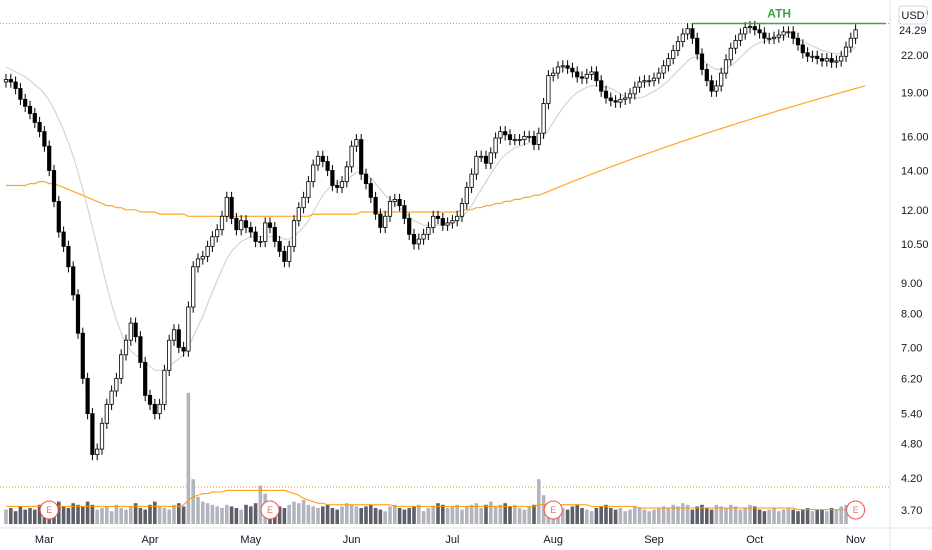 This screenshot has width=932, height=550. I want to click on currency-badge: USD, so click(913, 15).